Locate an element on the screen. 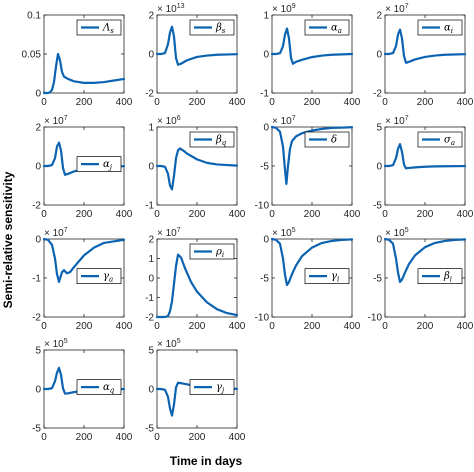 The image size is (474, 472). subplot-10: -2 -1 0 1 2 0 200 400 × 107 ρi is located at coordinates (195, 279).